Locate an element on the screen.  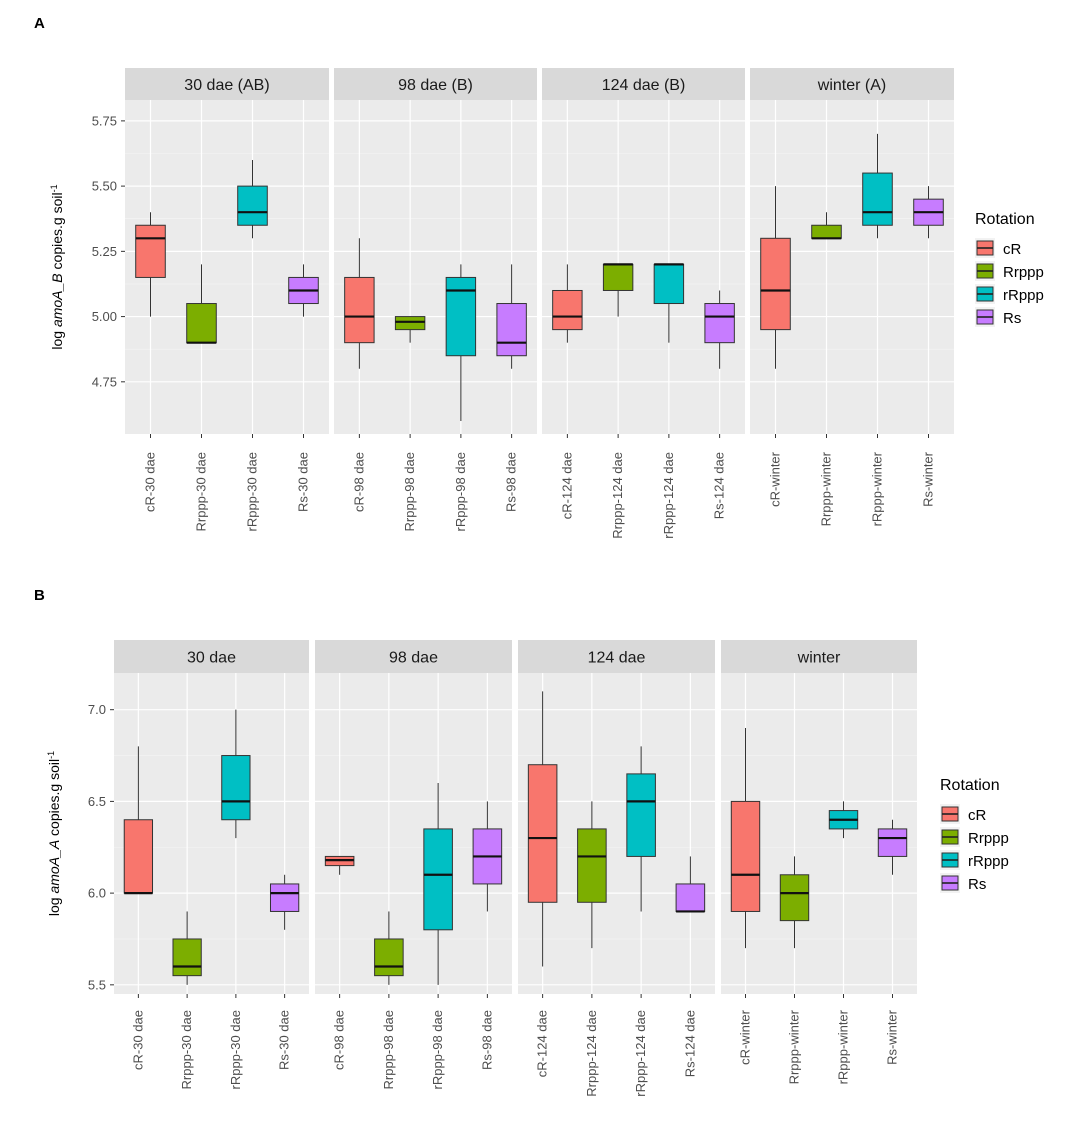
x-tick-label: Rrppp-98 dae is located at coordinates (409, 492).